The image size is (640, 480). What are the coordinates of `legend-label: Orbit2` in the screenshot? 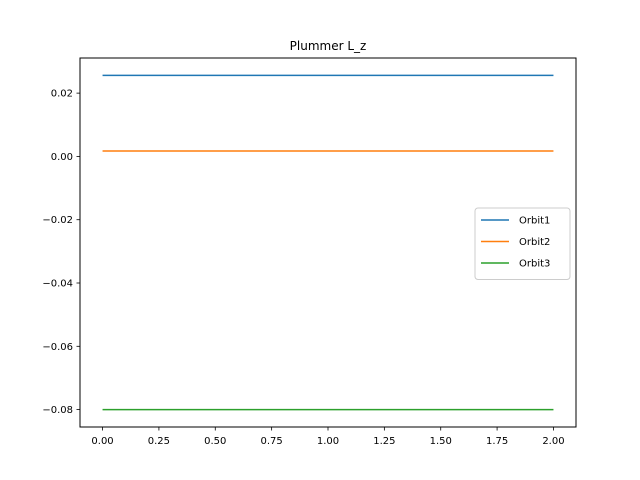 It's located at (534, 242).